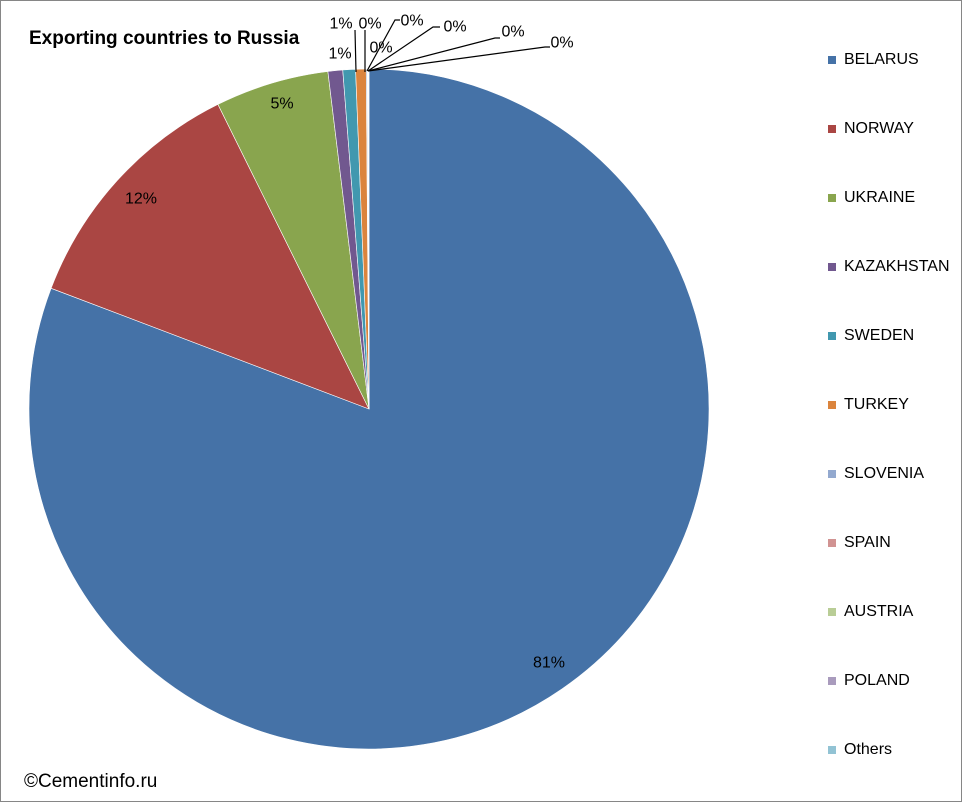 Image resolution: width=962 pixels, height=802 pixels. I want to click on legend-label: SLOVENIA, so click(884, 473).